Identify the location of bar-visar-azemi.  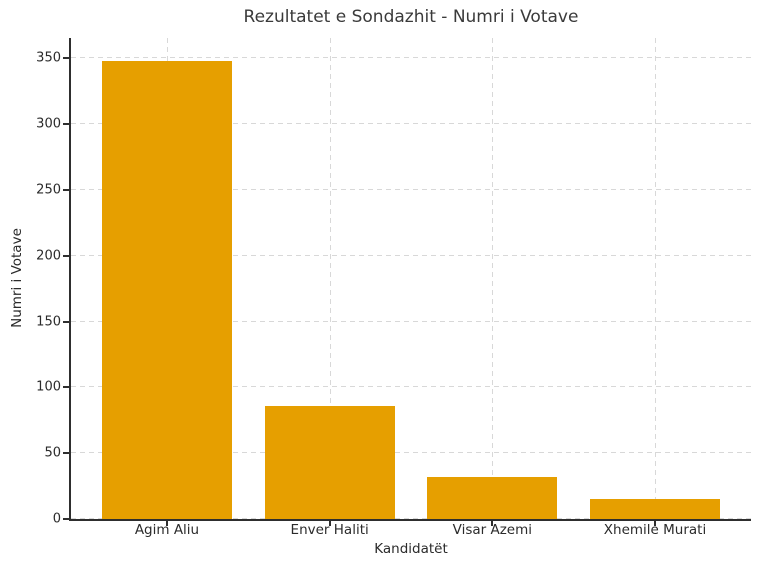
(492, 497).